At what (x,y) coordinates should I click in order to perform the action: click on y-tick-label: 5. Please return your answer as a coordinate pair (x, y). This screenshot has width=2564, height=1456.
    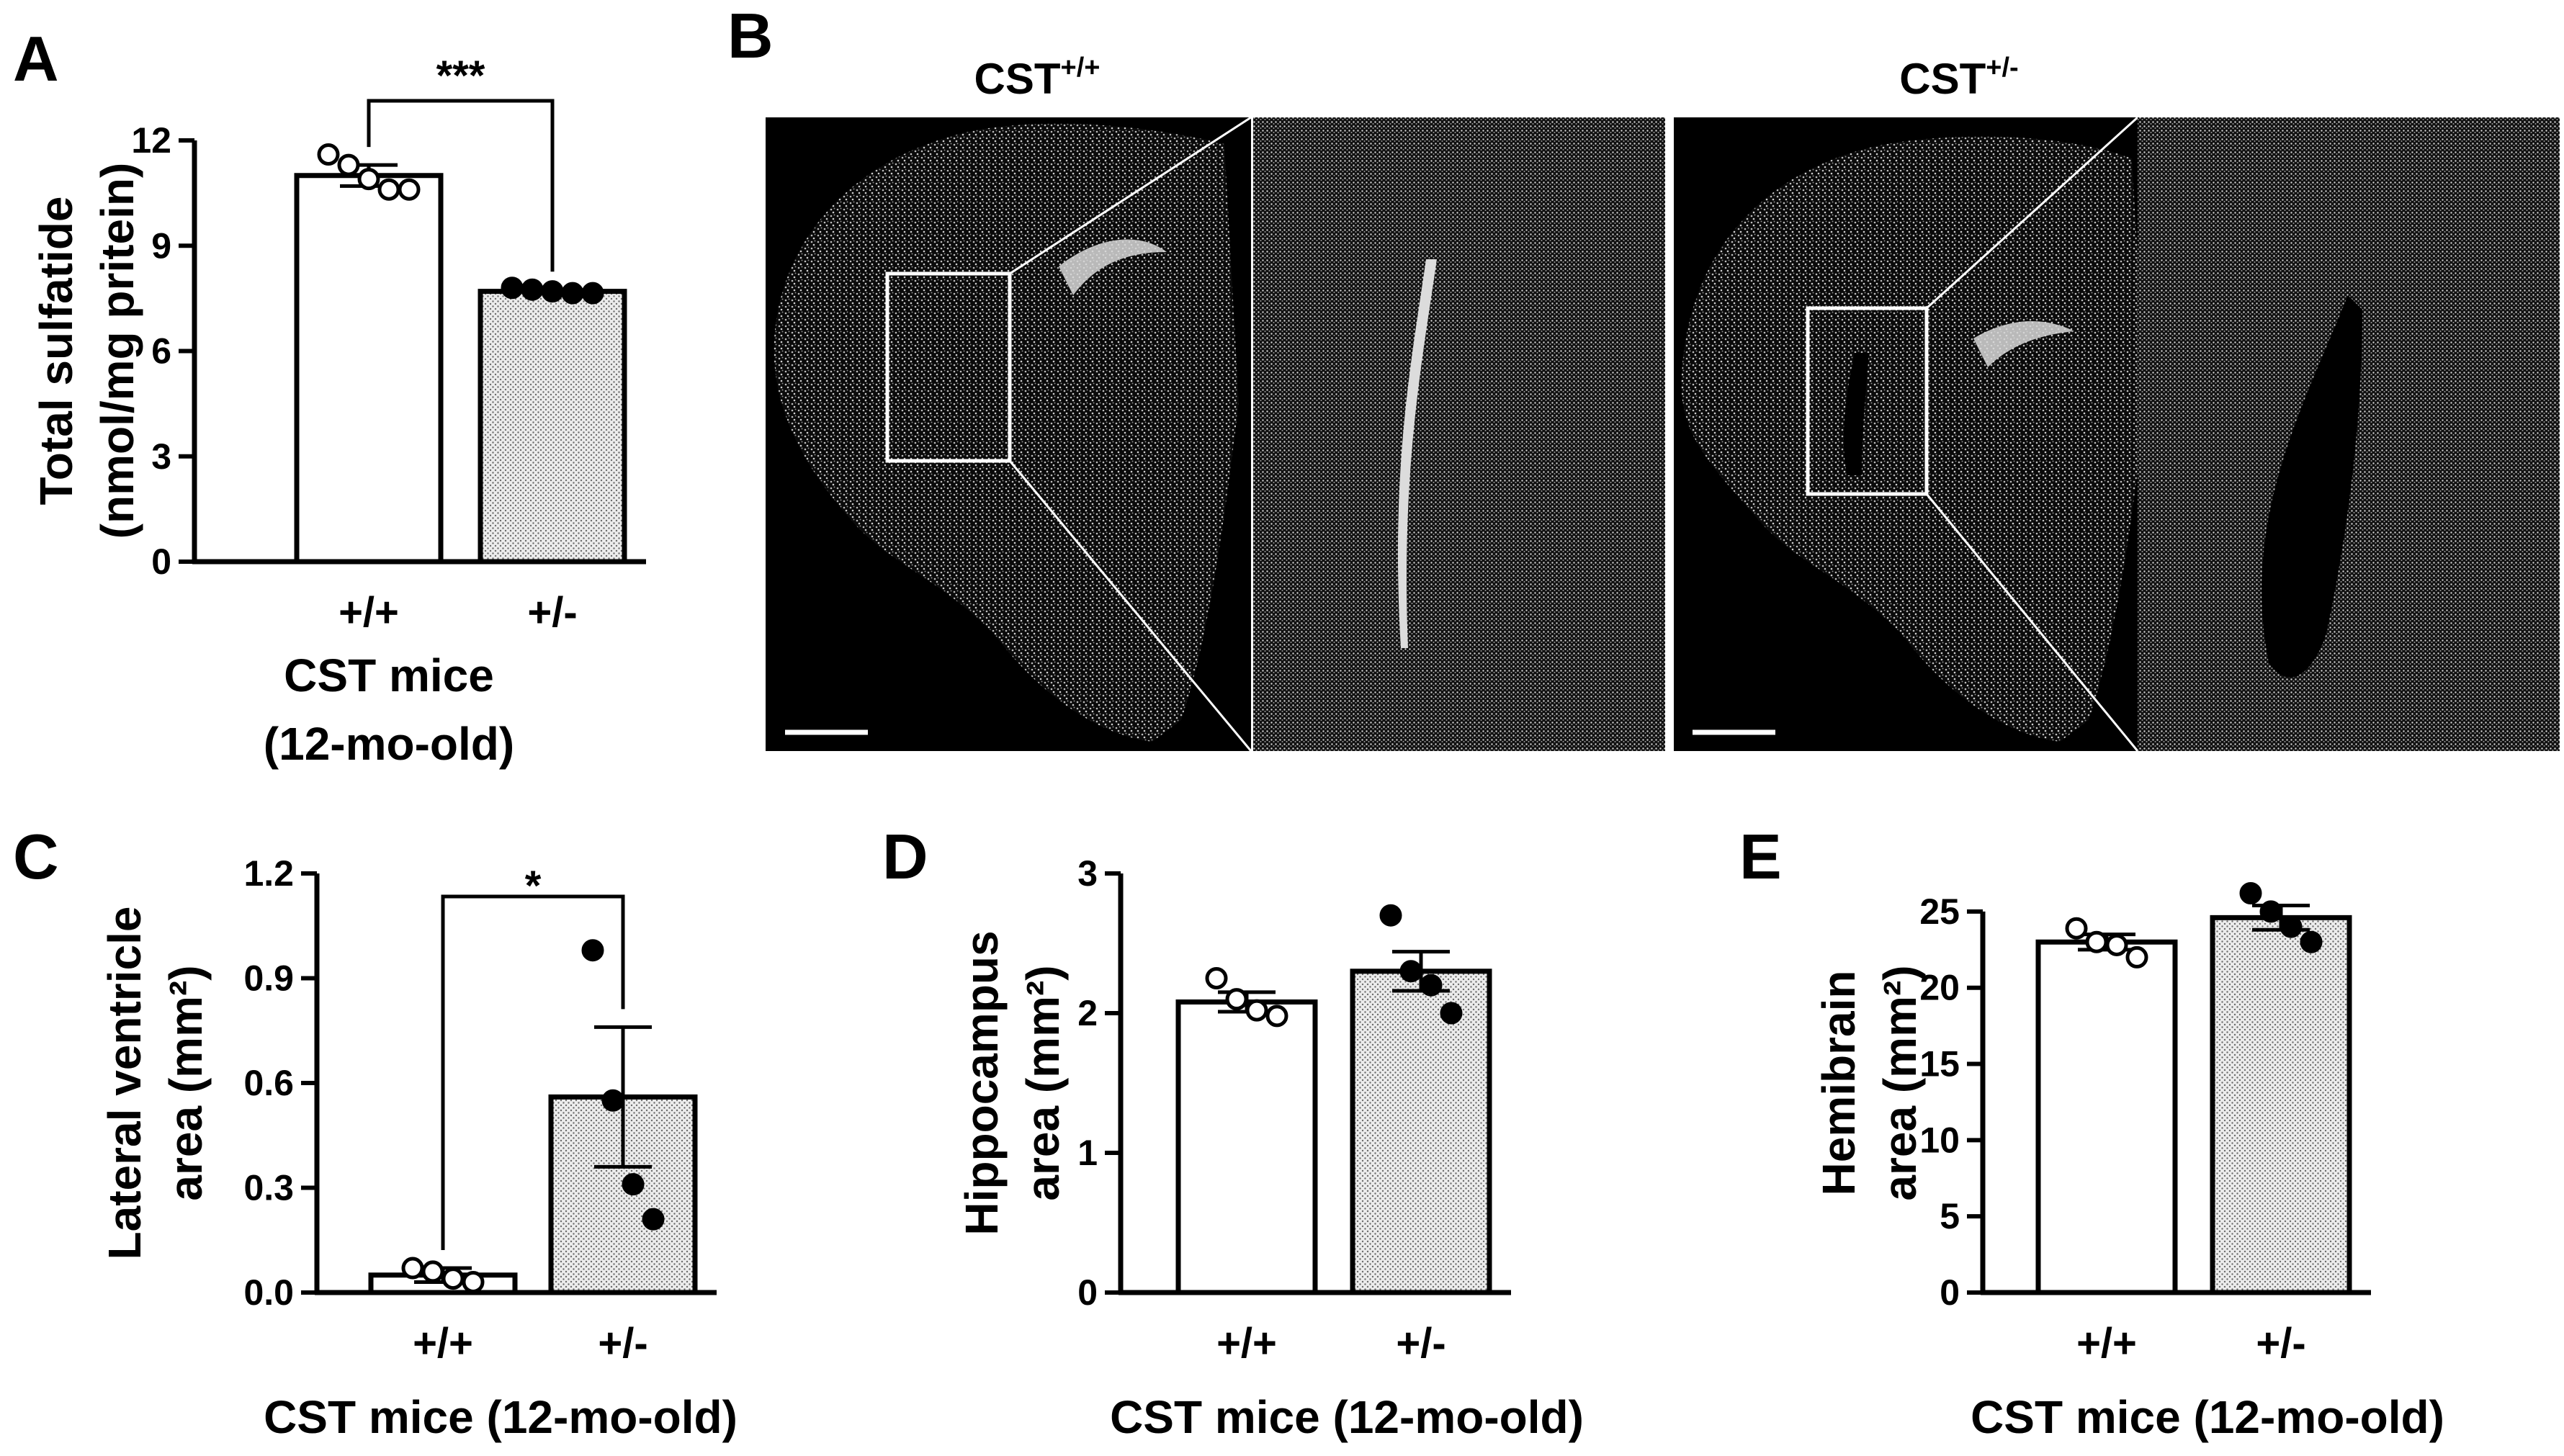
    Looking at the image, I should click on (1950, 1216).